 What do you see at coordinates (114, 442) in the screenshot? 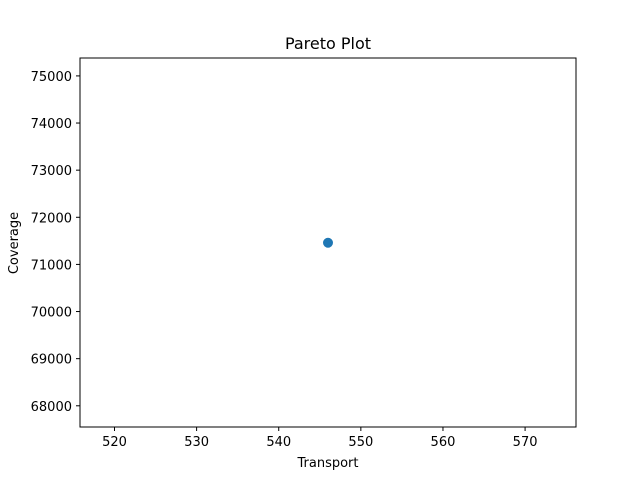
I see `x-tick-label: 520` at bounding box center [114, 442].